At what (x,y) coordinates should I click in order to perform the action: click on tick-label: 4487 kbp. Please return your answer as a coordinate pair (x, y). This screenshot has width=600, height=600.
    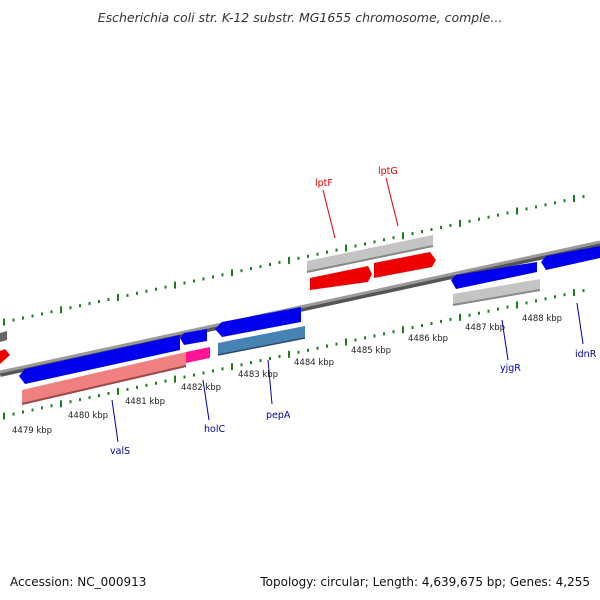
    Looking at the image, I should click on (485, 328).